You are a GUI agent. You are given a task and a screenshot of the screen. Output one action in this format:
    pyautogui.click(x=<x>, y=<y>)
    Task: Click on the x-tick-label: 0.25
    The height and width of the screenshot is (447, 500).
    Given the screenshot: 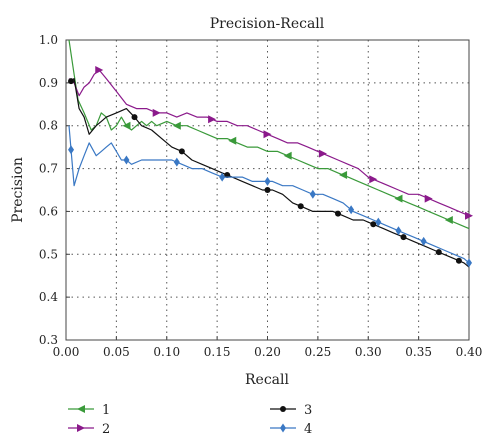 What is the action you would take?
    pyautogui.click(x=318, y=352)
    